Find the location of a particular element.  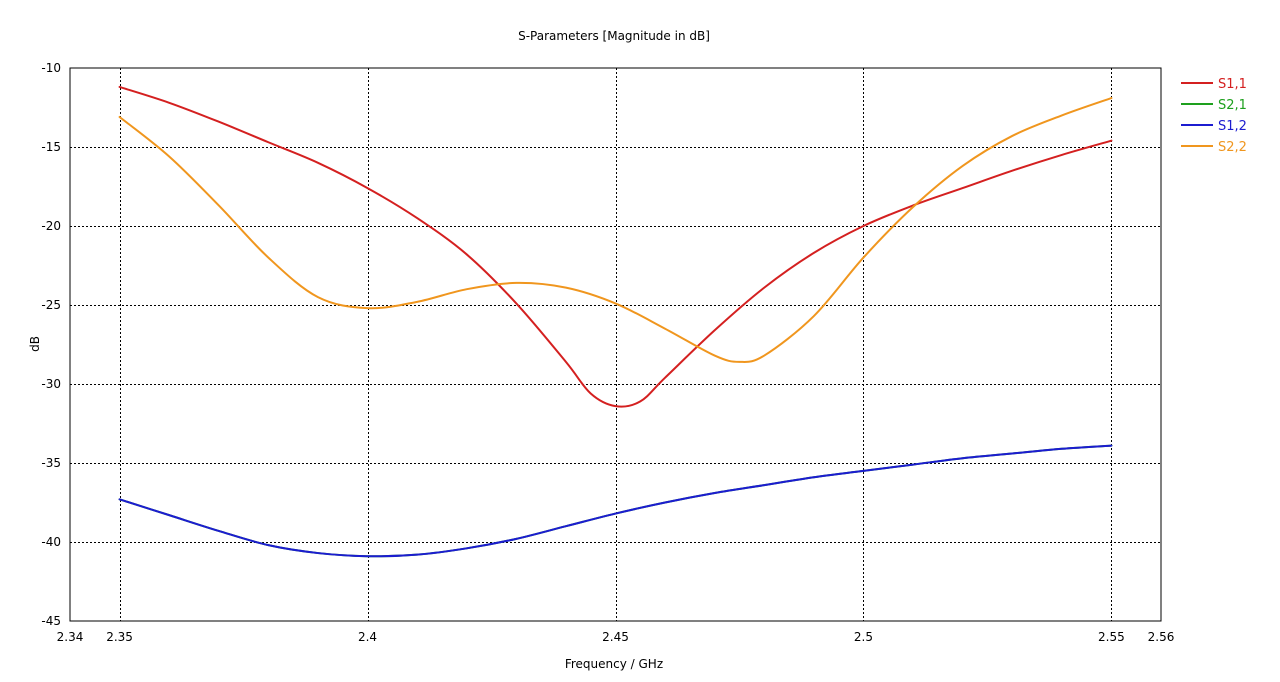

legend-label-s12: S1,2 is located at coordinates (1232, 126).